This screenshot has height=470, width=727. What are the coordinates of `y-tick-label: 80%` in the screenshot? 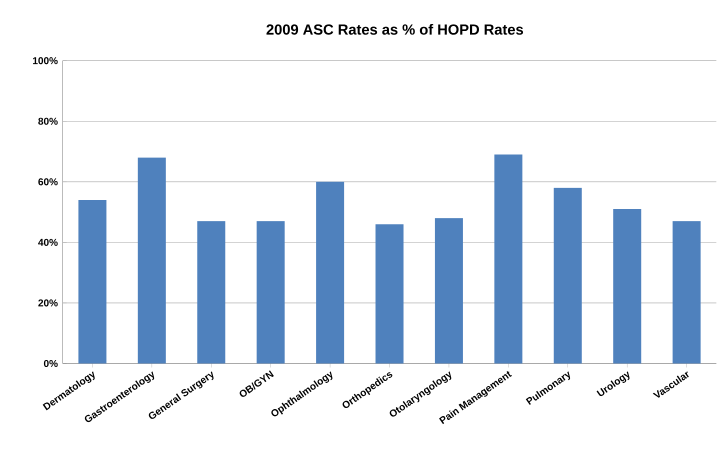 It's located at (48, 122).